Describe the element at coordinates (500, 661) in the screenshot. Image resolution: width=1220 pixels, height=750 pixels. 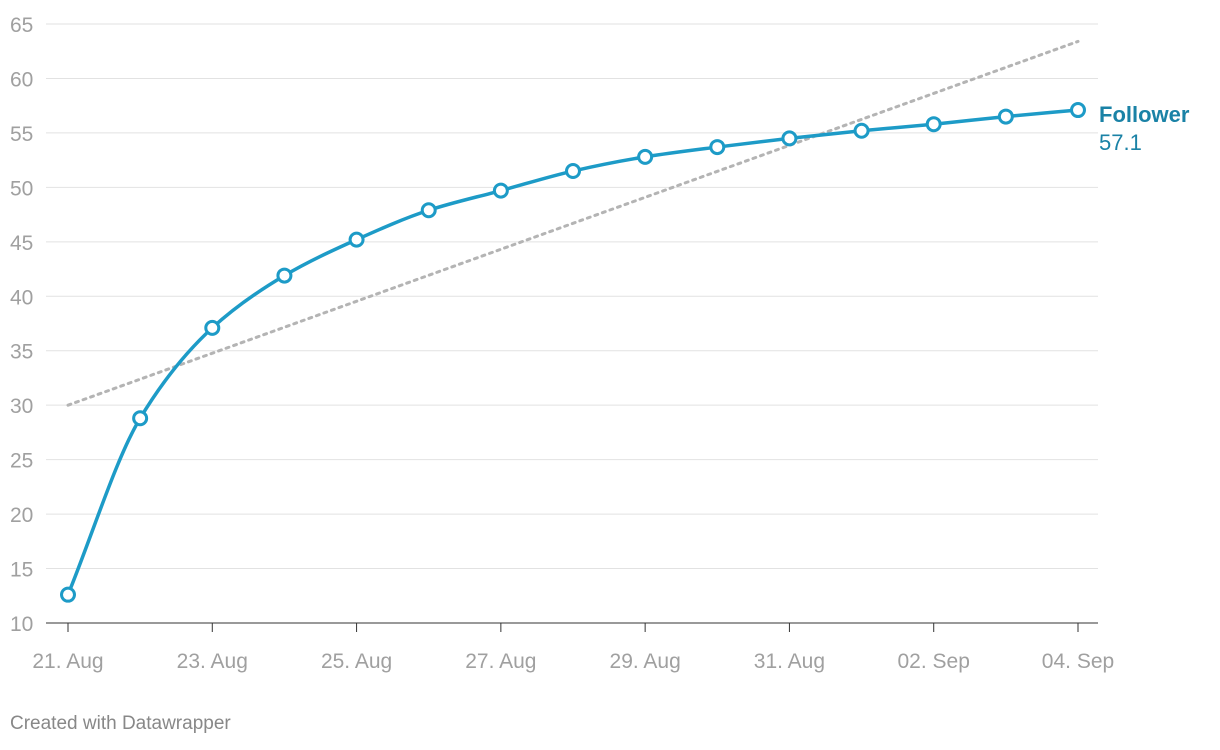
I see `x-tick-label: 27. Aug` at that location.